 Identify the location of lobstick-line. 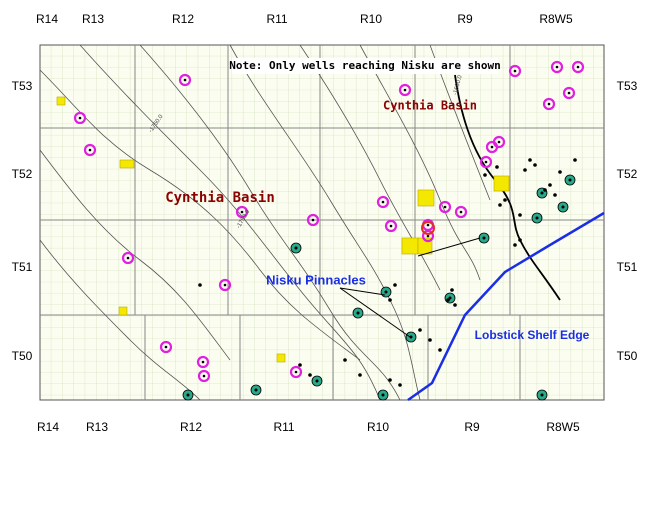
(506, 306).